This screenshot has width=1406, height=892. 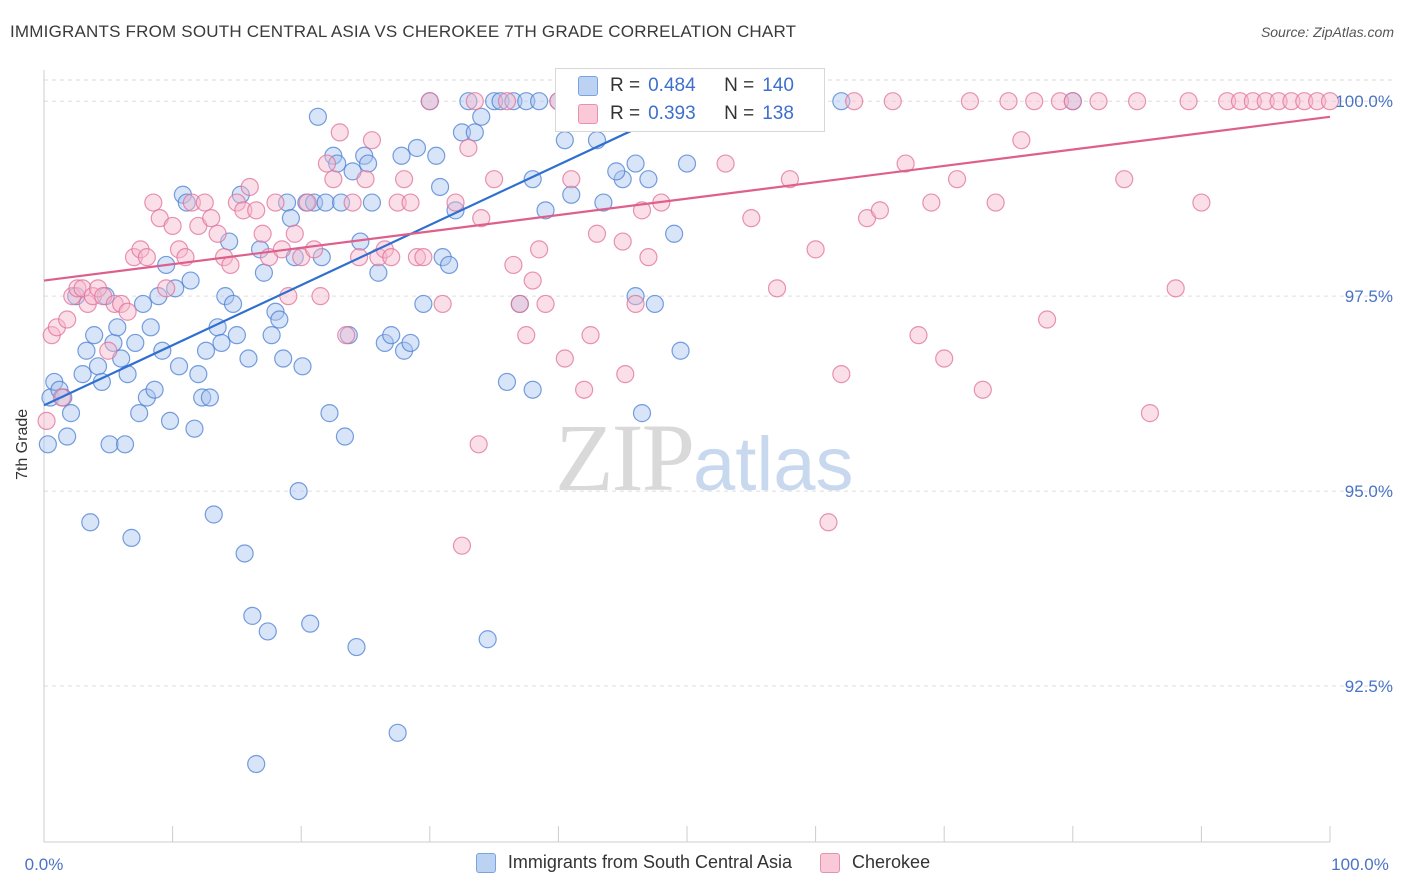 I want to click on legend-row-cherokee: R = 0.393 N = 138, so click(x=686, y=114).